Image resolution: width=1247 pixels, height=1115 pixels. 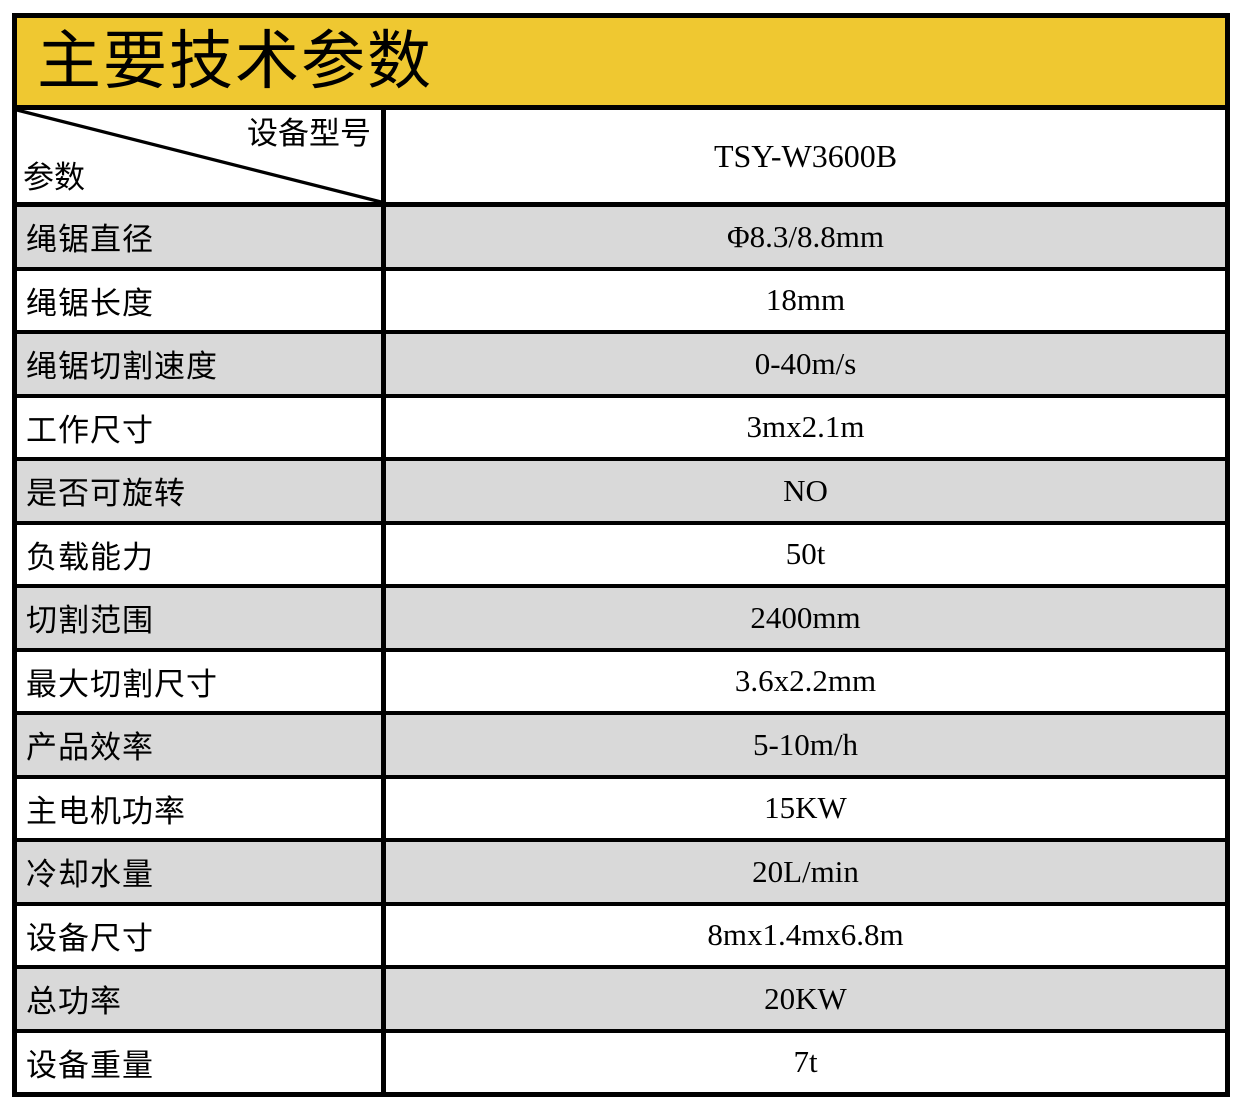 I want to click on table-row: 主电机功率 15KW, so click(x=621, y=806).